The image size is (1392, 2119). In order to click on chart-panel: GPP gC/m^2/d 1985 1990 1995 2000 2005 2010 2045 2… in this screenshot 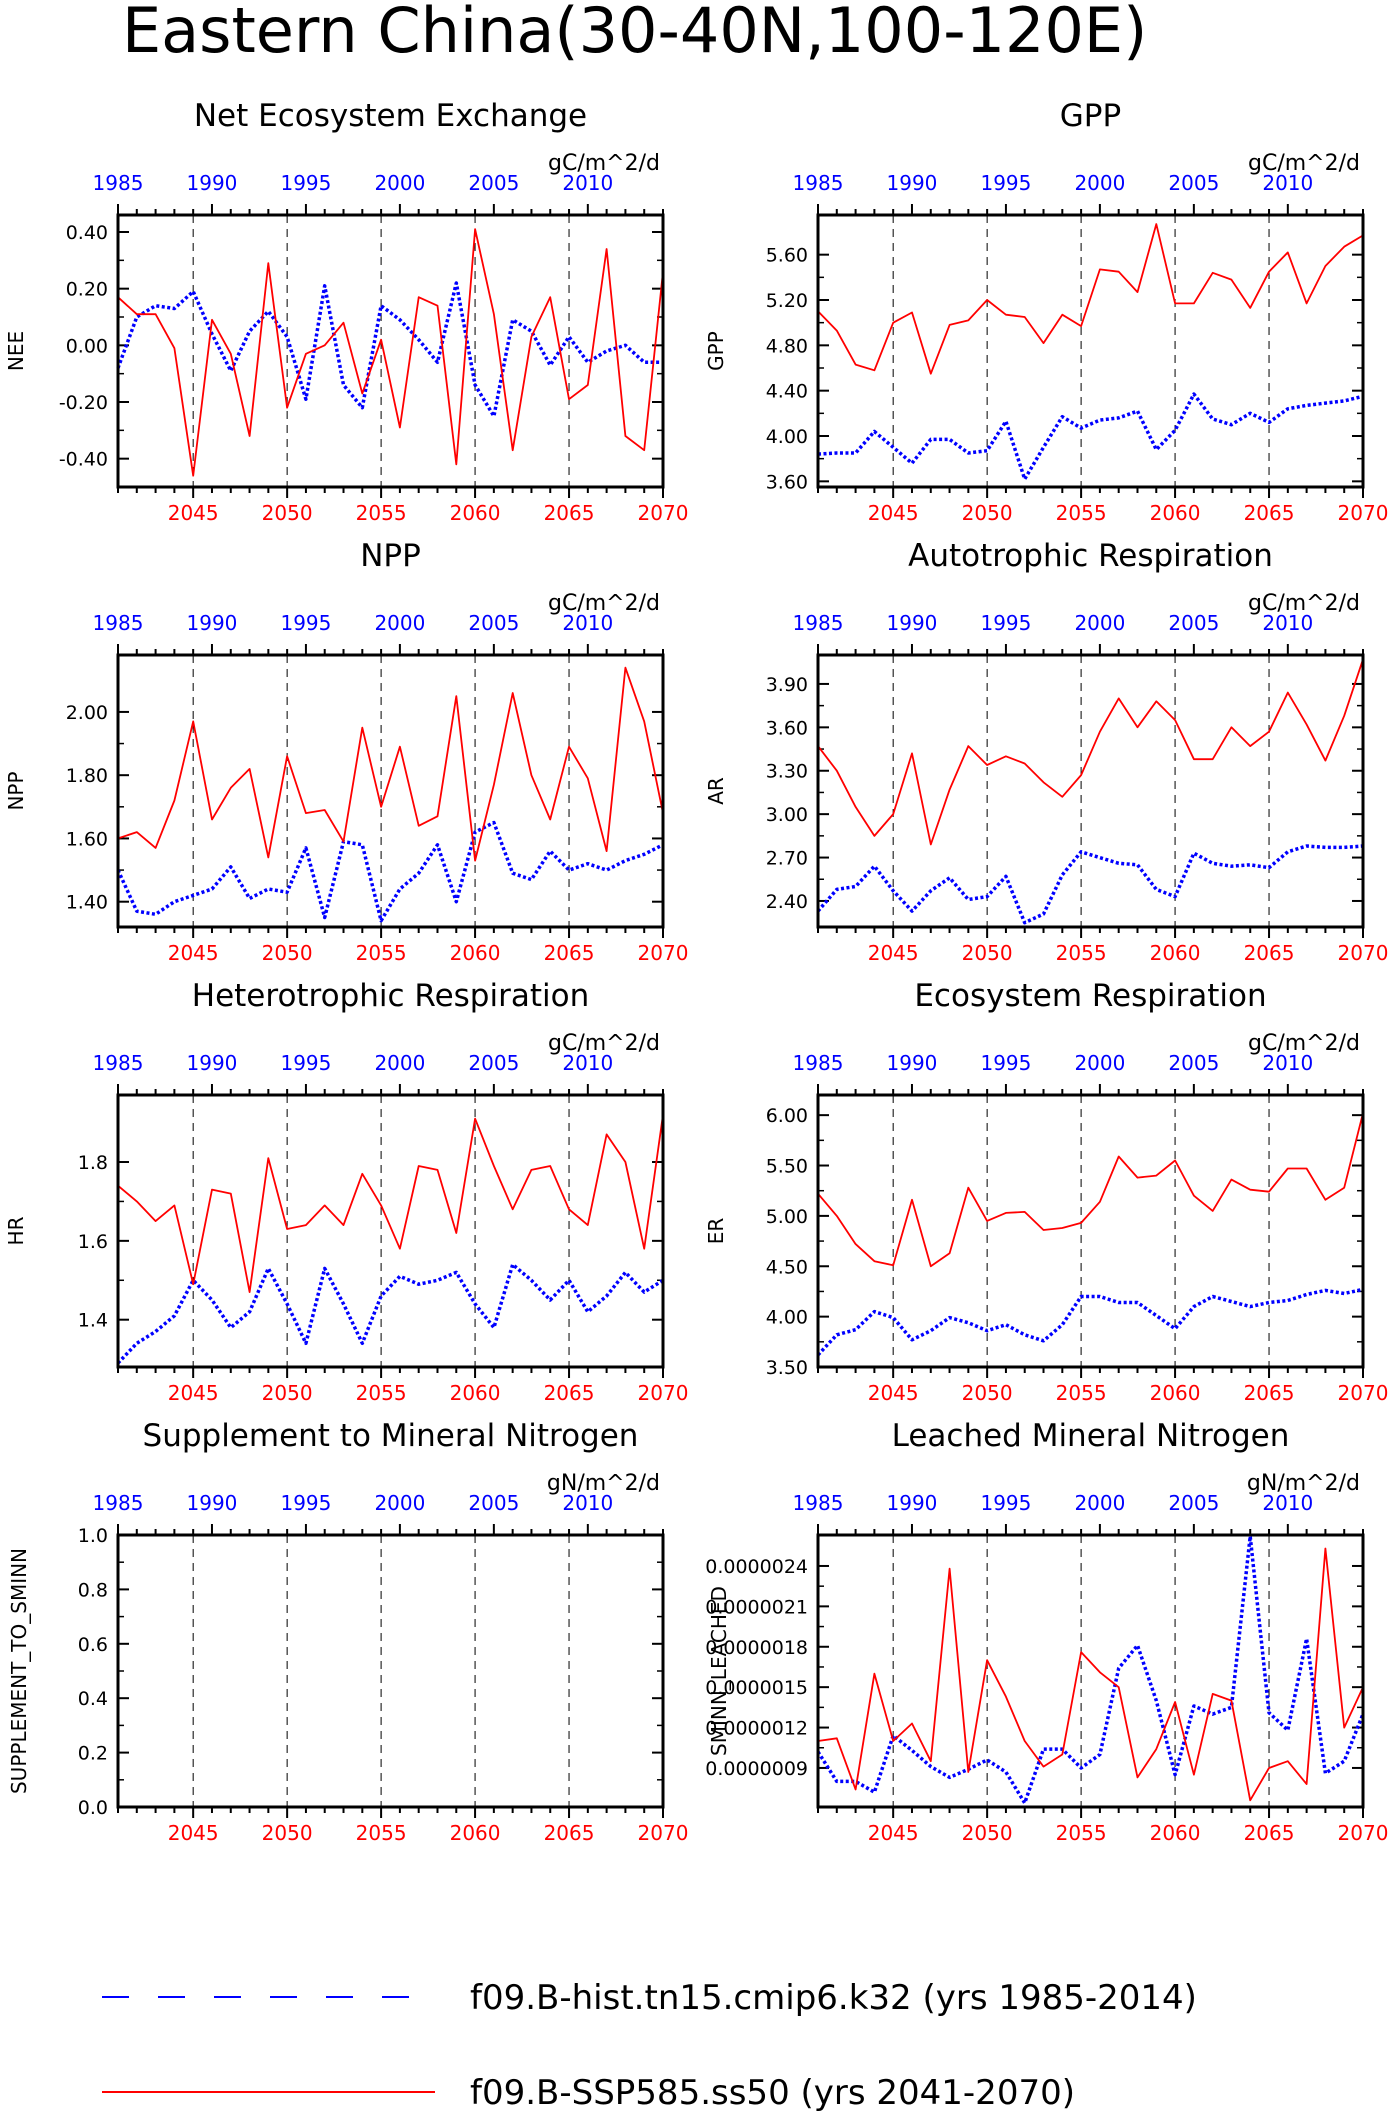, I will do `click(1046, 311)`.